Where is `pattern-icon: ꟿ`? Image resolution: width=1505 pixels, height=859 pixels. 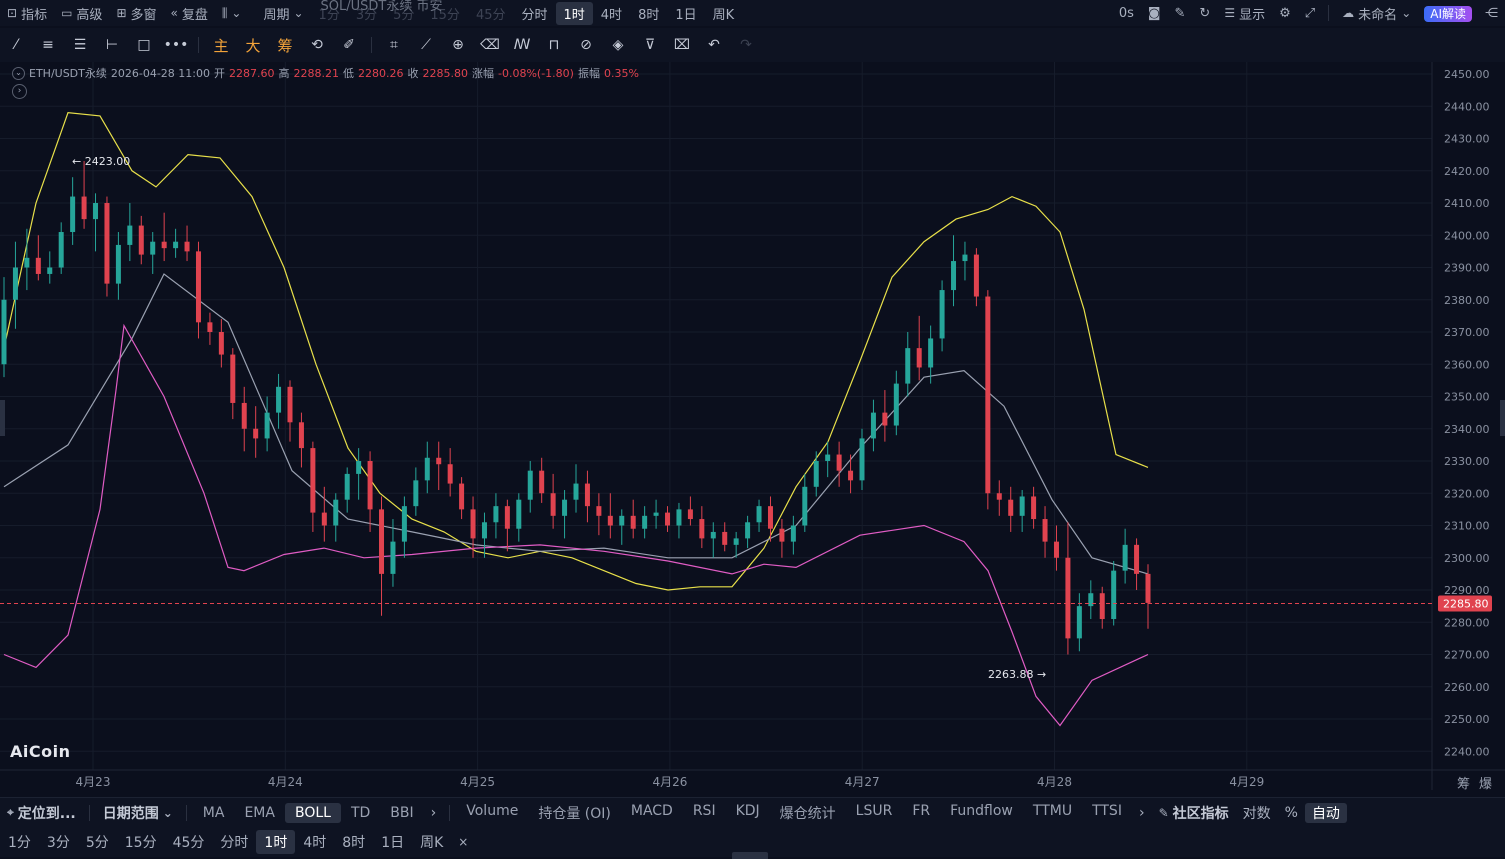
pattern-icon: ꟿ is located at coordinates (522, 45).